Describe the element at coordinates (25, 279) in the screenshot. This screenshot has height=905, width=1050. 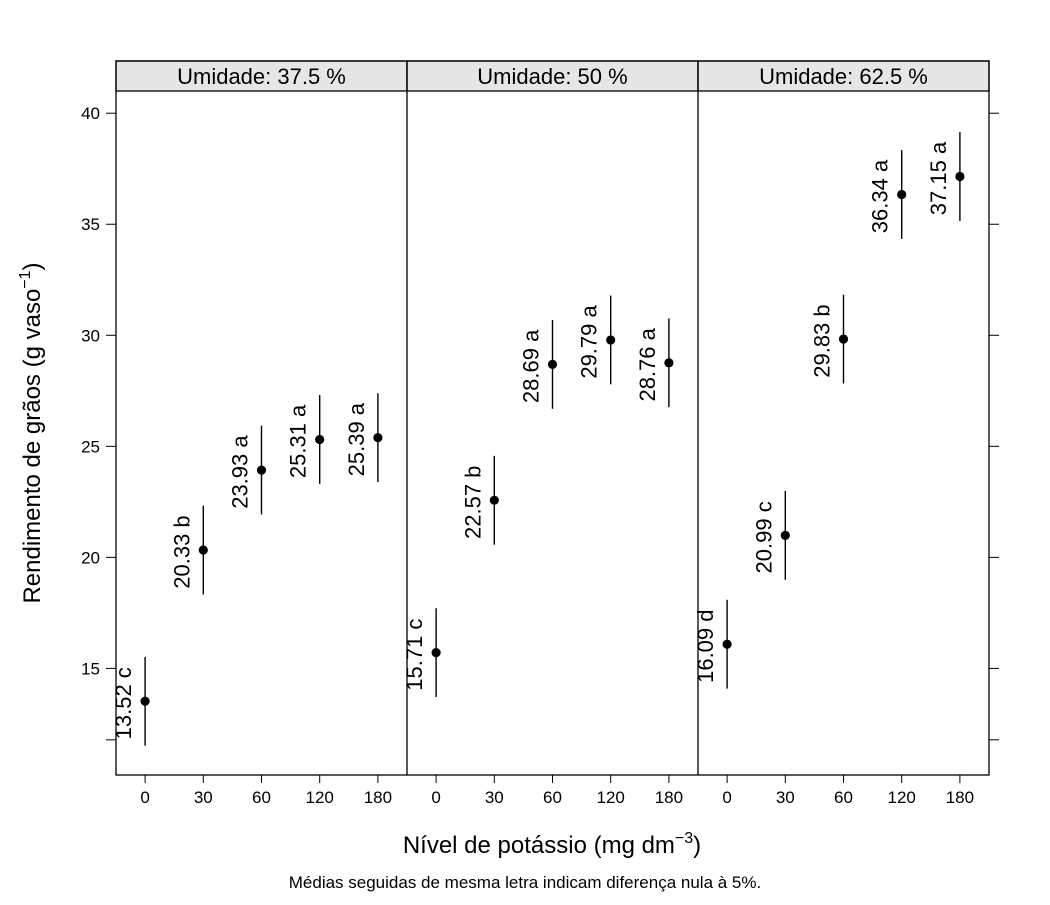
I see `y-axis-title-sup: −1` at that location.